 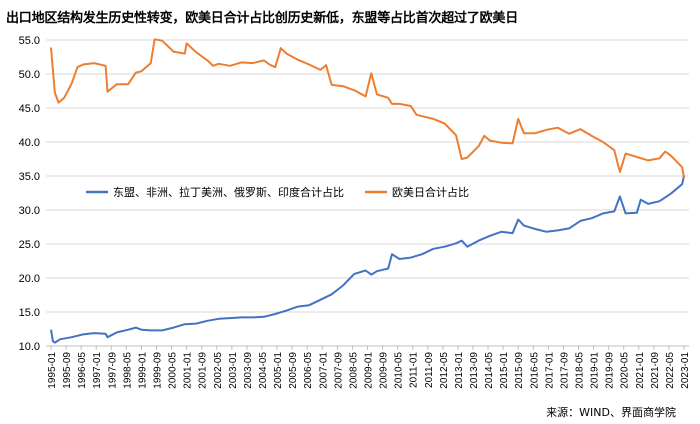 I want to click on x-tick-label: 2008-05, so click(x=353, y=370).